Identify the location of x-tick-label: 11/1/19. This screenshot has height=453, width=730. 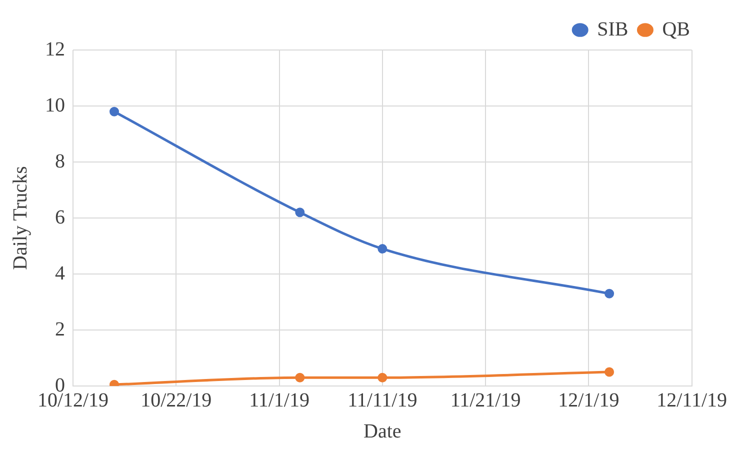
(279, 400).